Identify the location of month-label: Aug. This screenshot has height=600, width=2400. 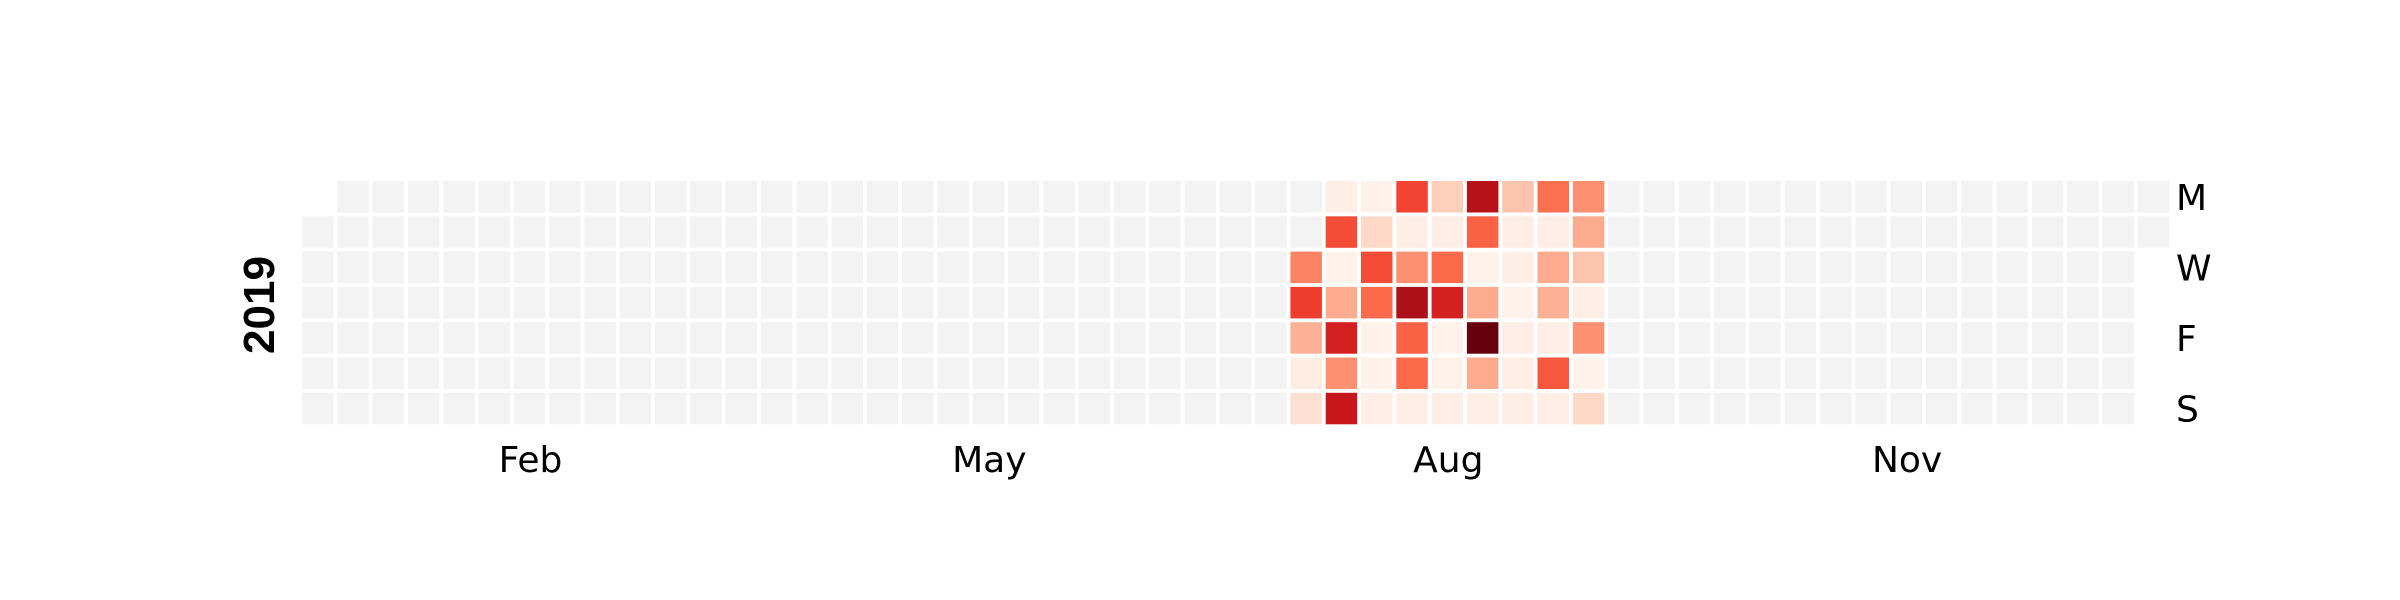
(1448, 460).